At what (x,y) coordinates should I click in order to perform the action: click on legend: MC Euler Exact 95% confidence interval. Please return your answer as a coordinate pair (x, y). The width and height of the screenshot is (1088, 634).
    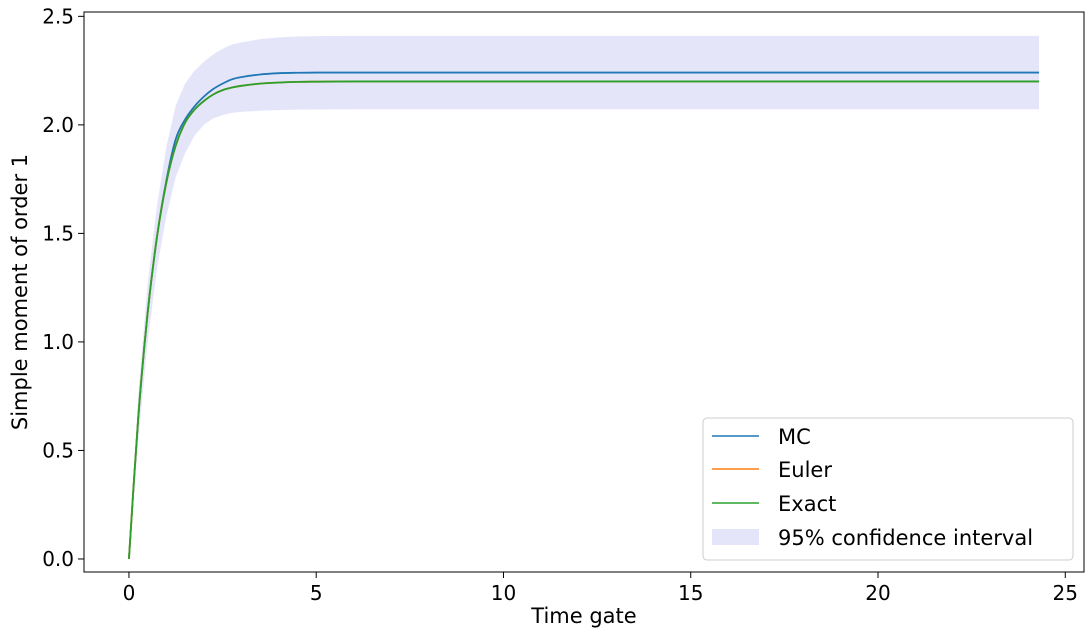
    Looking at the image, I should click on (888, 489).